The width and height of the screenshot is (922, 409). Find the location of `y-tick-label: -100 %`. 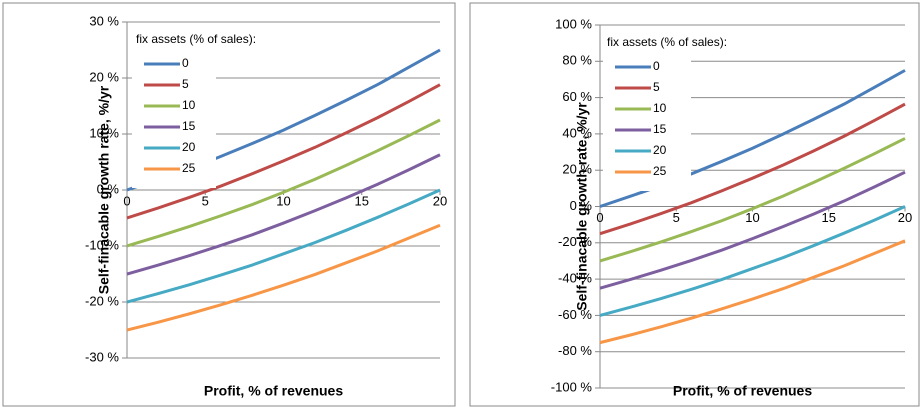

y-tick-label: -100 % is located at coordinates (572, 386).